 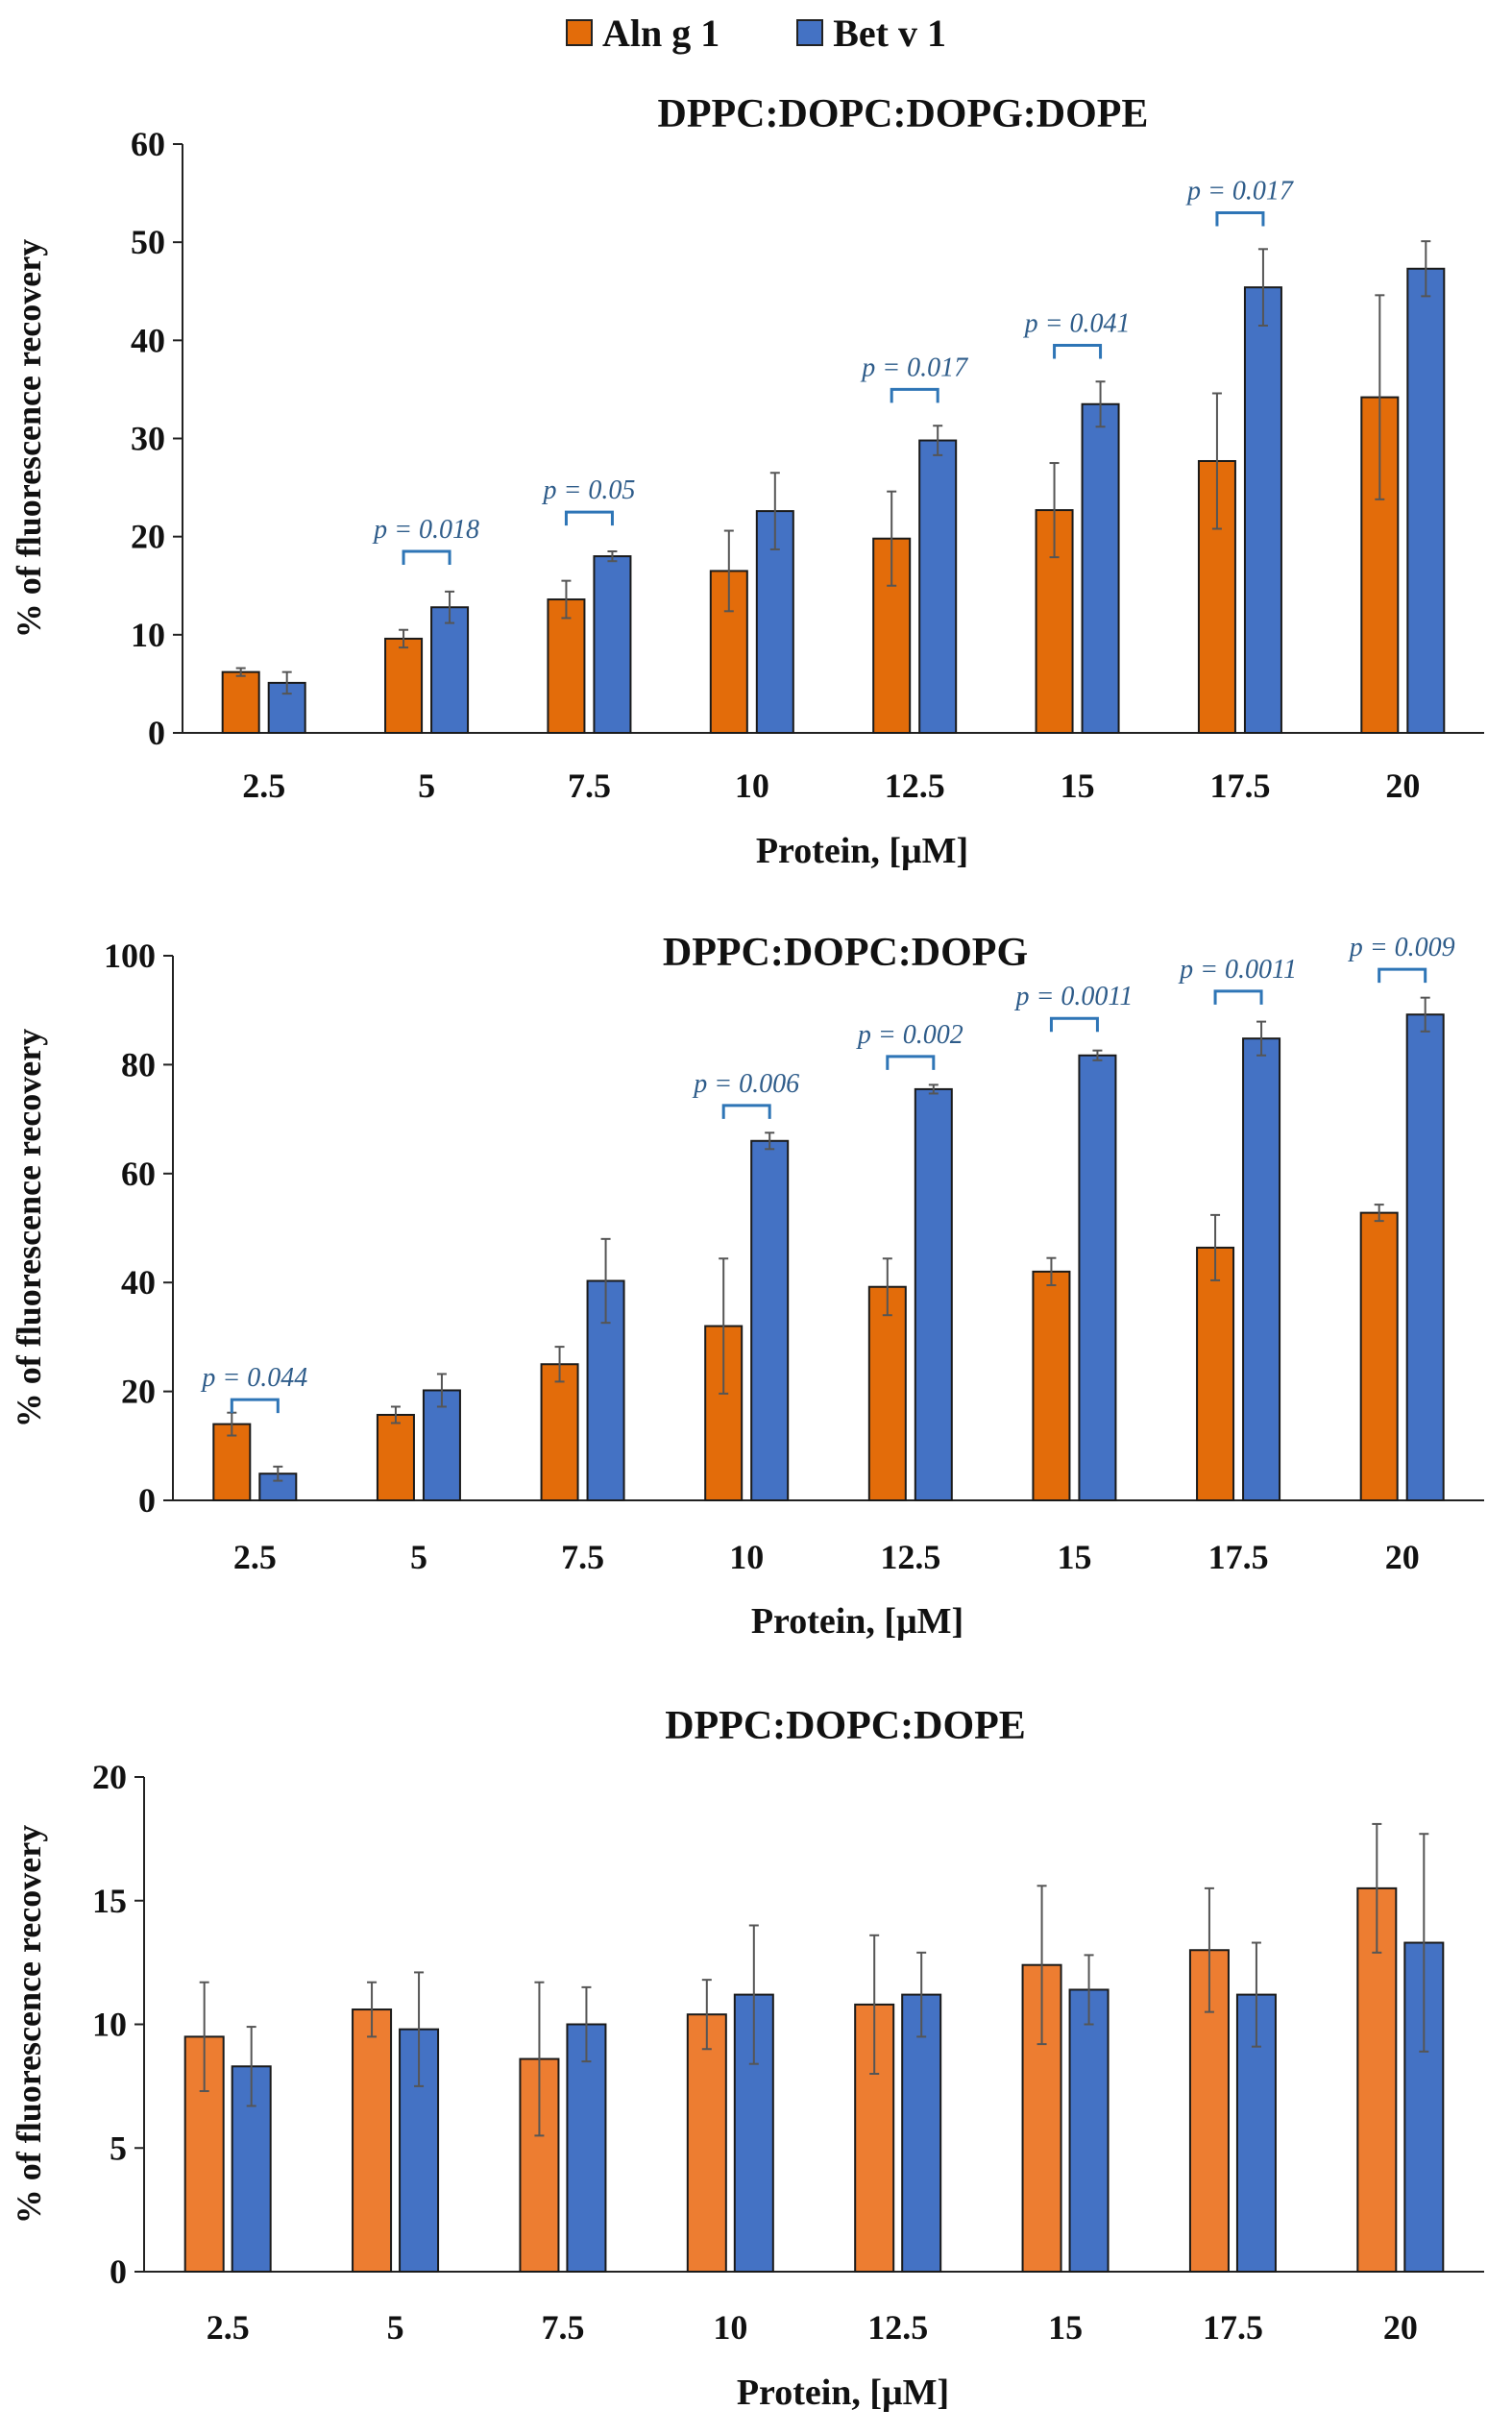 I want to click on p-value-label: p = 0.05, so click(x=588, y=490).